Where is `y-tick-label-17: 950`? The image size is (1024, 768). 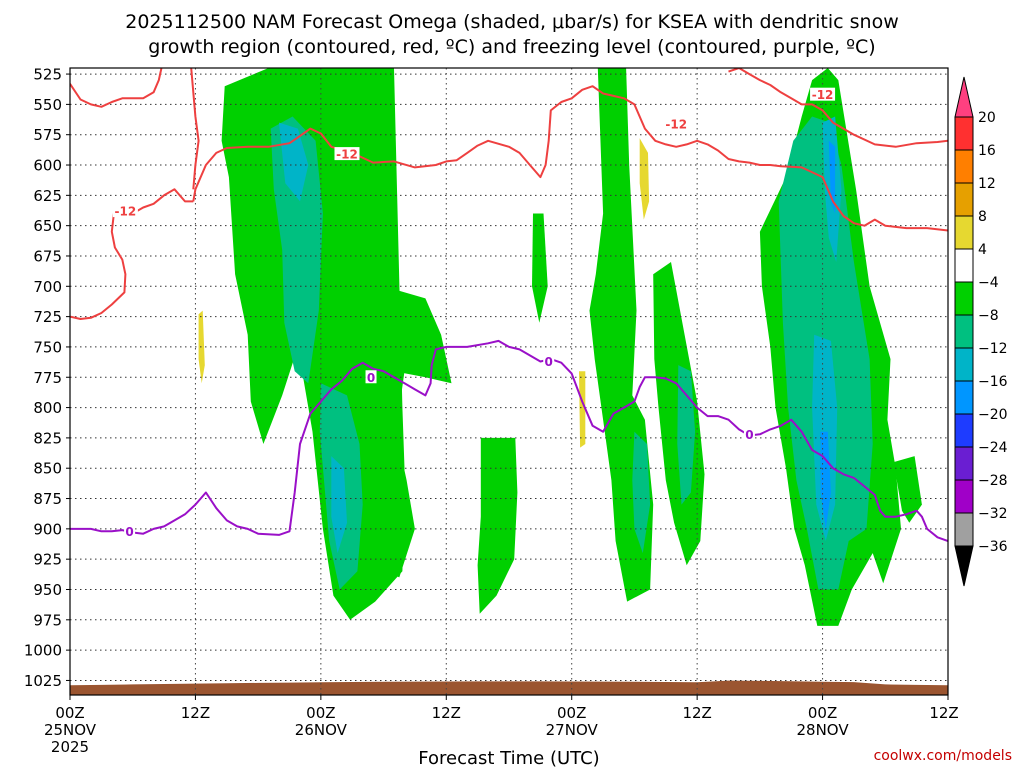
y-tick-label-17: 950 is located at coordinates (47, 590).